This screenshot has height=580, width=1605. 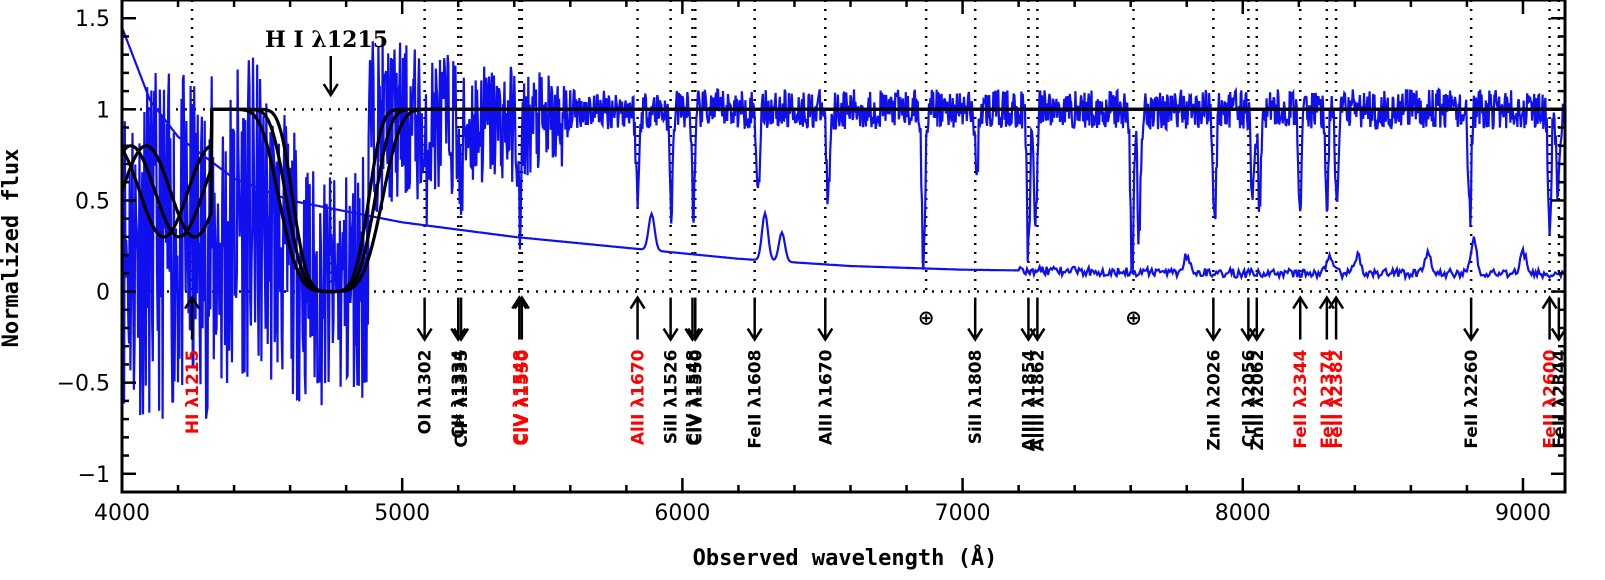 I want to click on line-label: SiII λ1526, so click(x=672, y=397).